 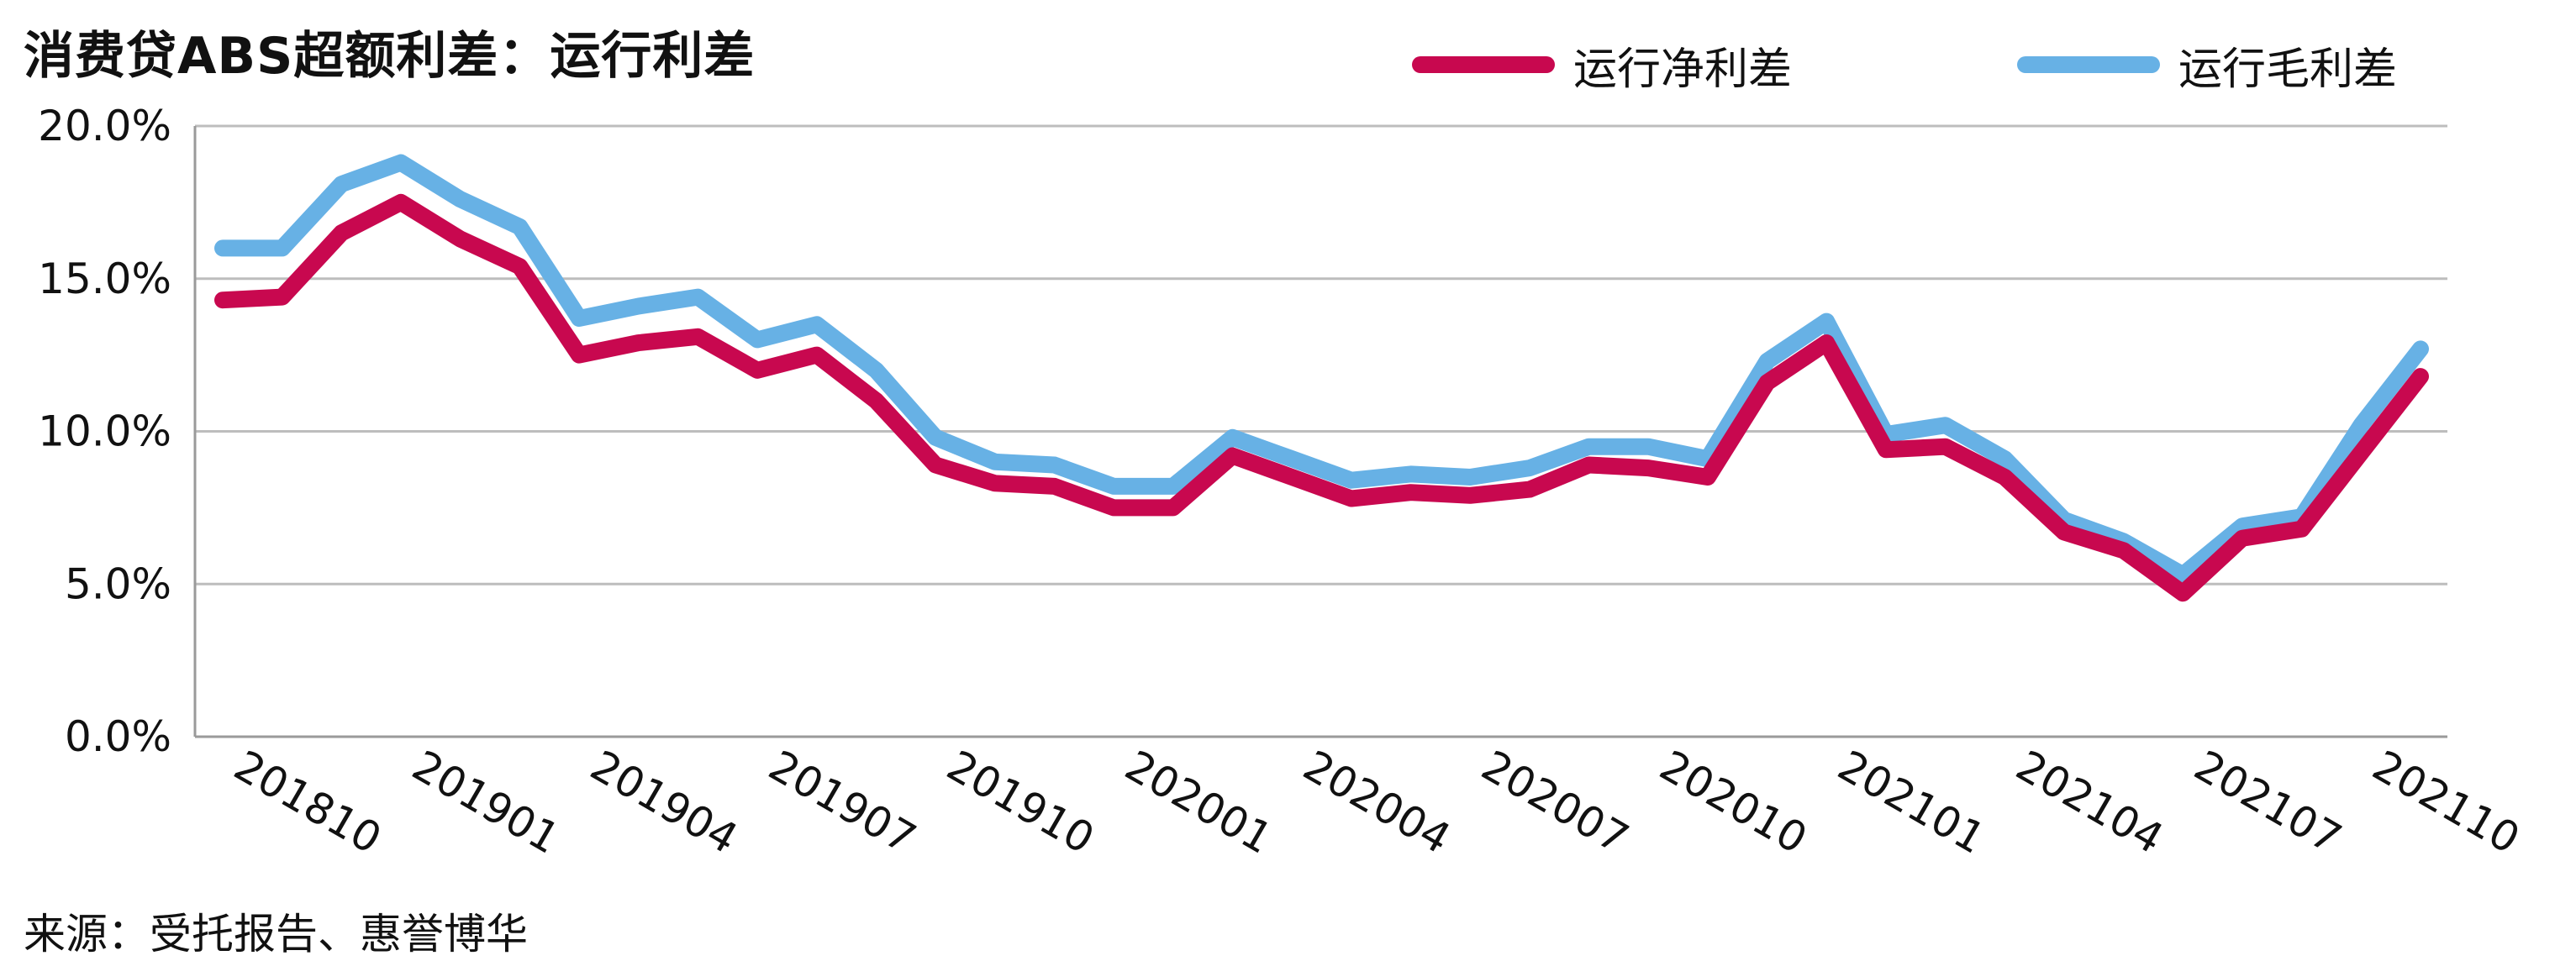 I want to click on legend-item-net-spread: 运行净利差, so click(x=1602, y=65).